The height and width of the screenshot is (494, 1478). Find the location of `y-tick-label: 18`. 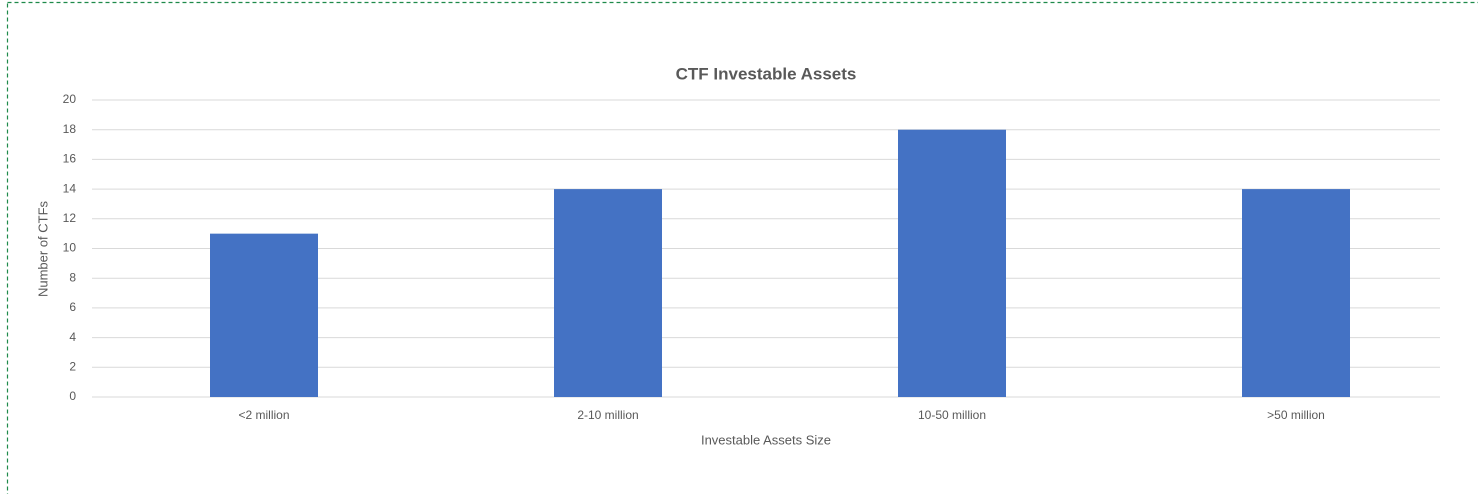

y-tick-label: 18 is located at coordinates (70, 129).